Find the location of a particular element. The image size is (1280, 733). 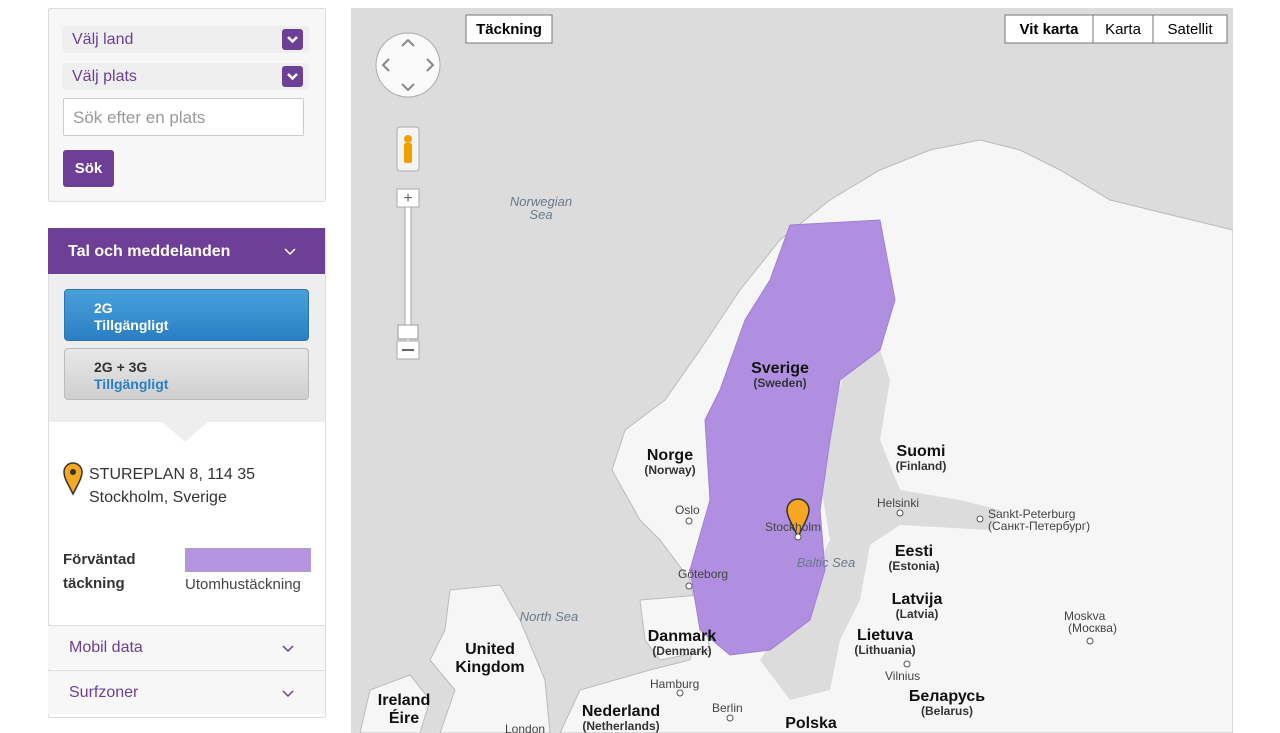

section-title: Tal och meddelanden is located at coordinates (149, 251).